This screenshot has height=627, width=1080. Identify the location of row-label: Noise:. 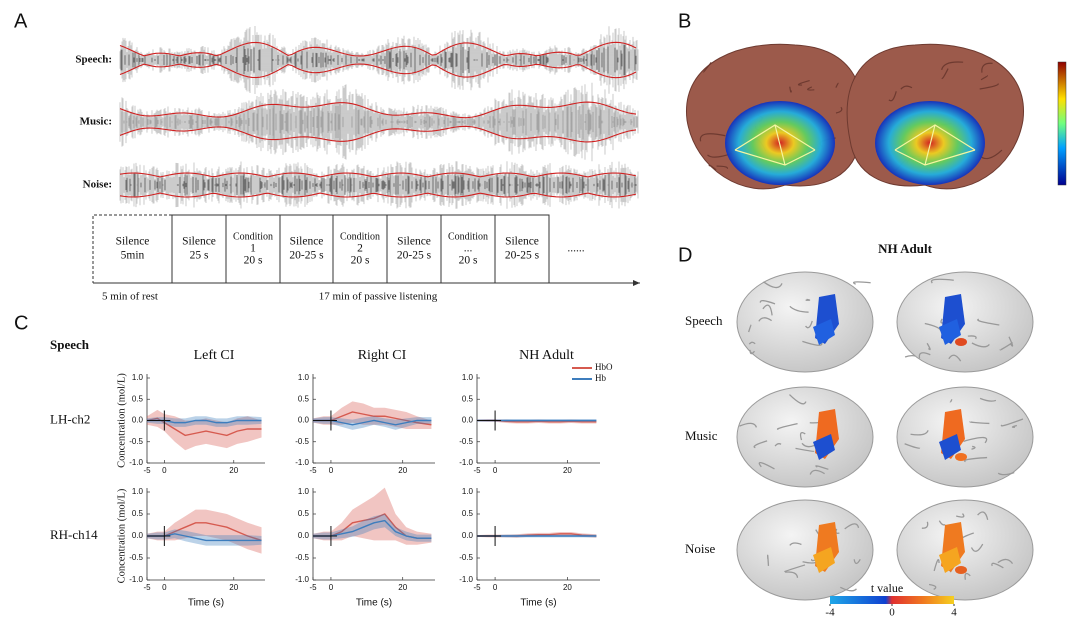
(97, 185).